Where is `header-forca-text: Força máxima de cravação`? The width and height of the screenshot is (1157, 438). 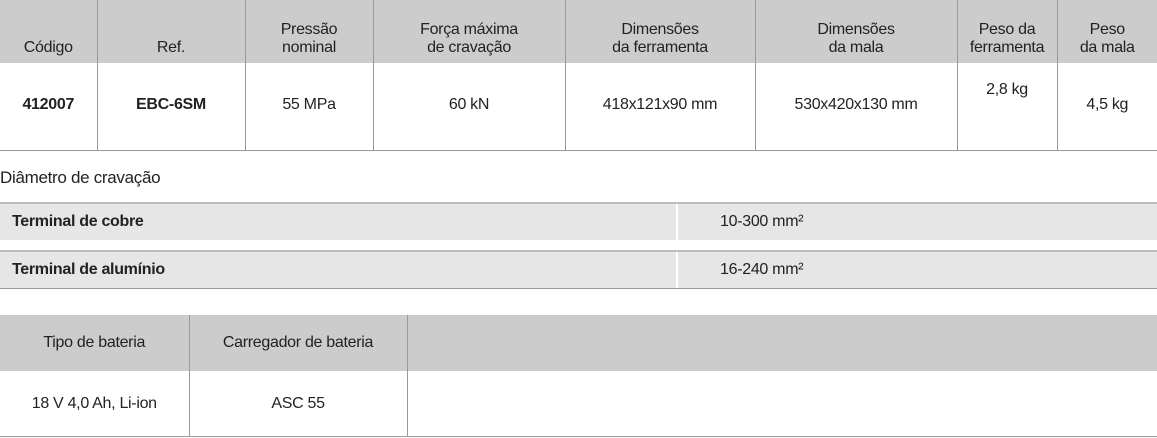
header-forca-text: Força máxima de cravação is located at coordinates (469, 38).